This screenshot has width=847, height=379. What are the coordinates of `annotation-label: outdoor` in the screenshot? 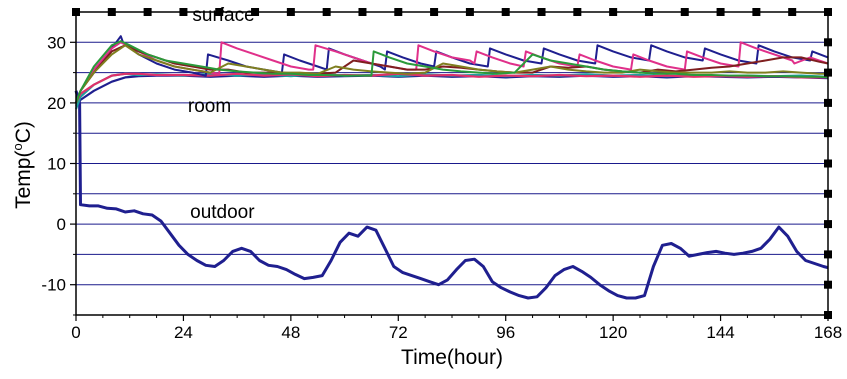 It's located at (222, 212).